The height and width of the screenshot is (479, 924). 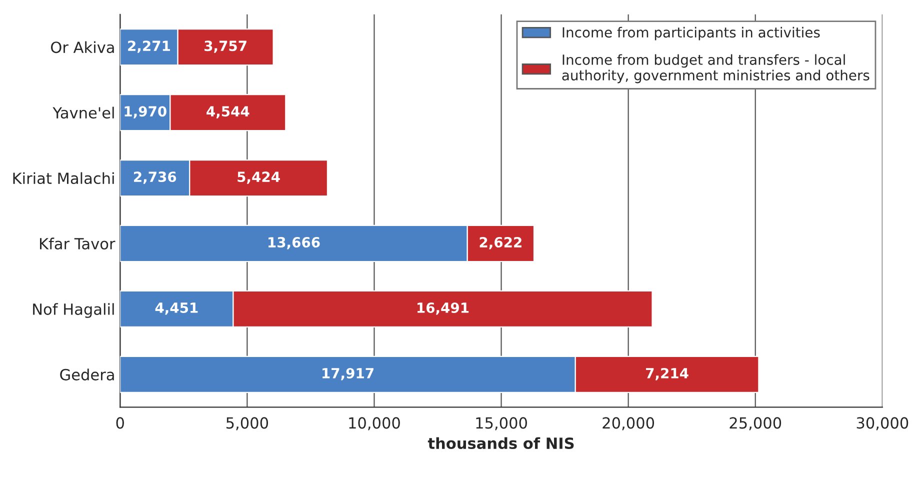 I want to click on x-axis-title: thousands of NIS, so click(x=501, y=443).